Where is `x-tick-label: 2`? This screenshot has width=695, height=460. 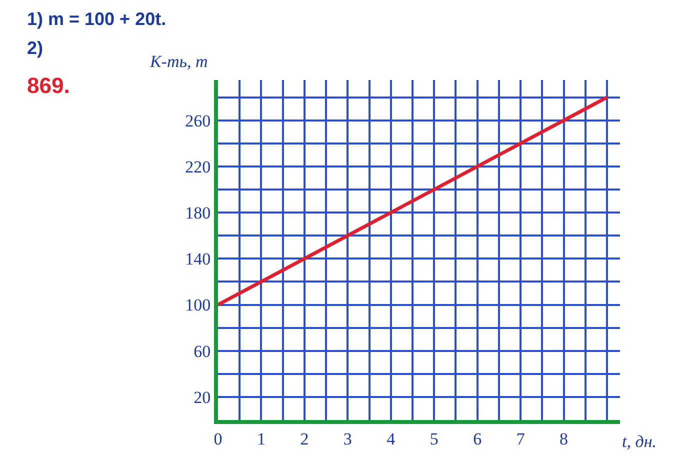
x-tick-label: 2 is located at coordinates (304, 438).